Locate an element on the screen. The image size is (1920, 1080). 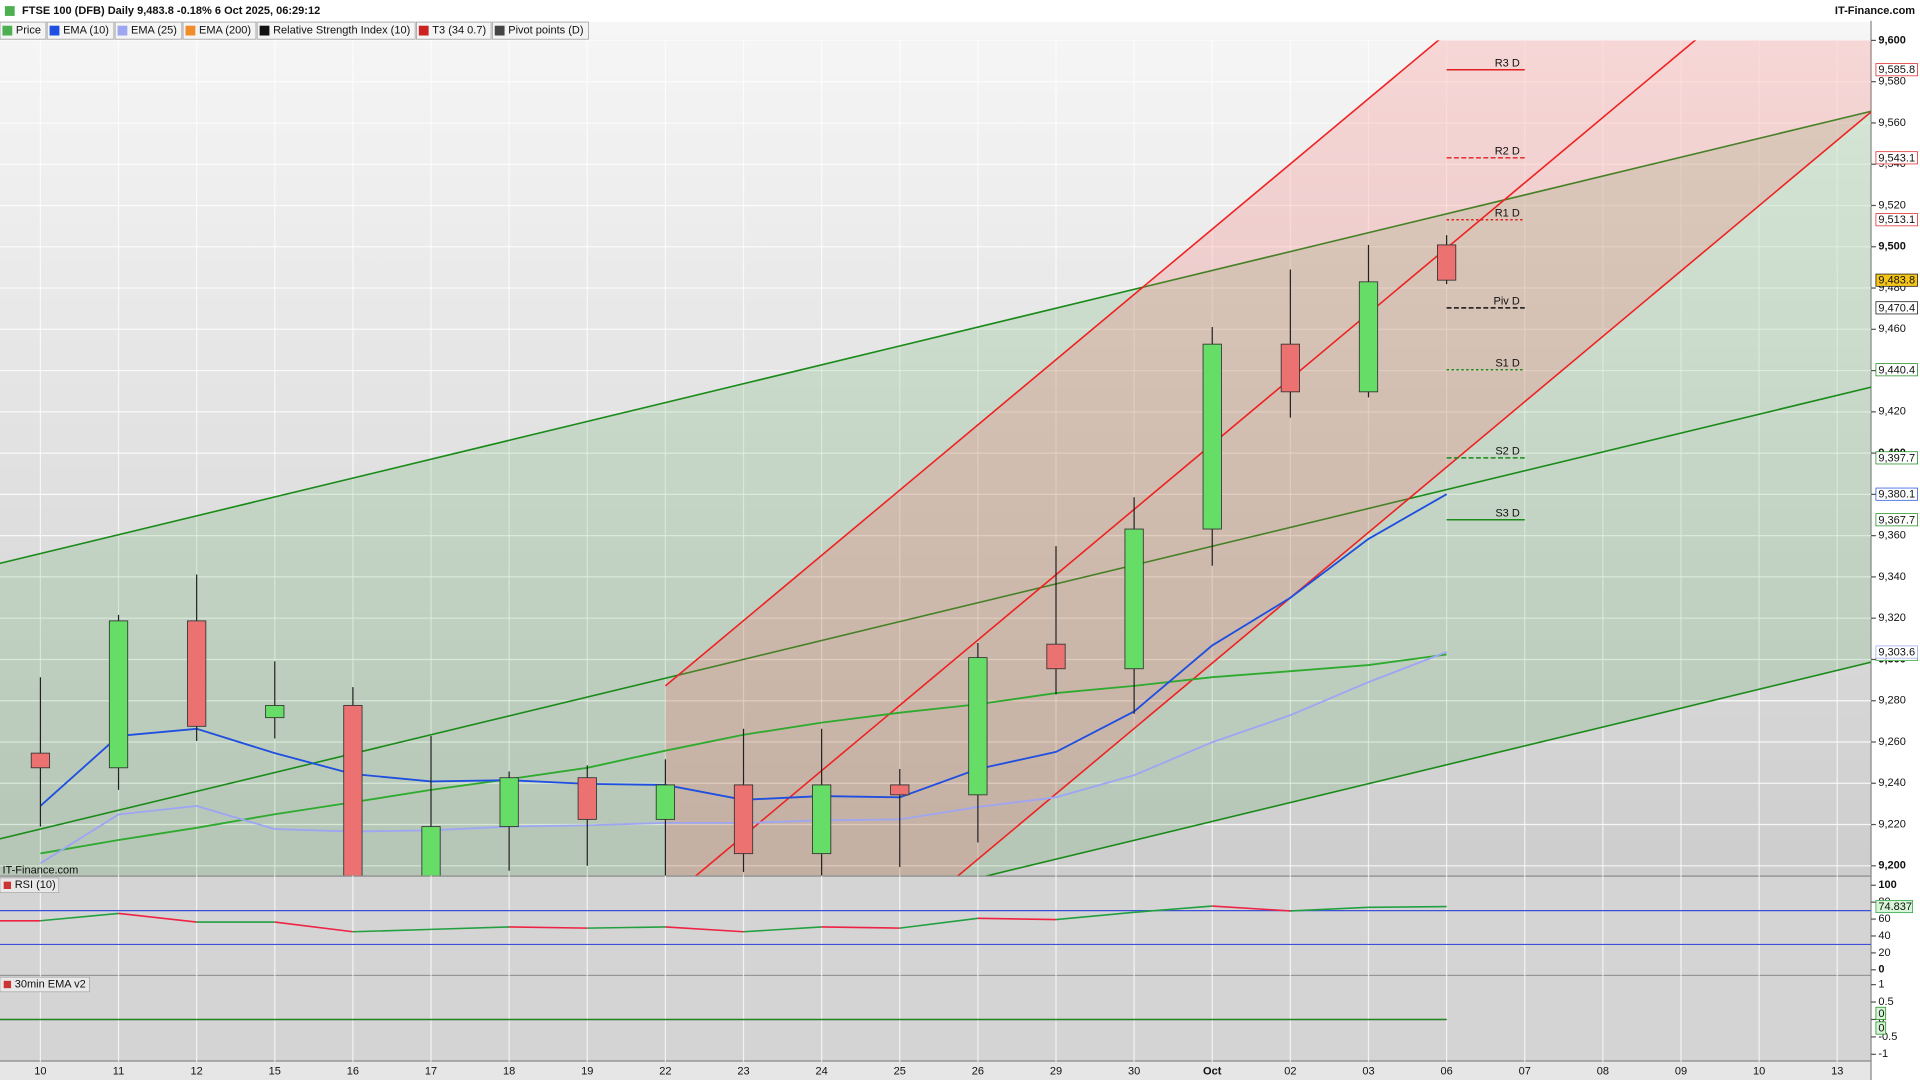
legend-label: Pivot points (D) is located at coordinates (545, 31).